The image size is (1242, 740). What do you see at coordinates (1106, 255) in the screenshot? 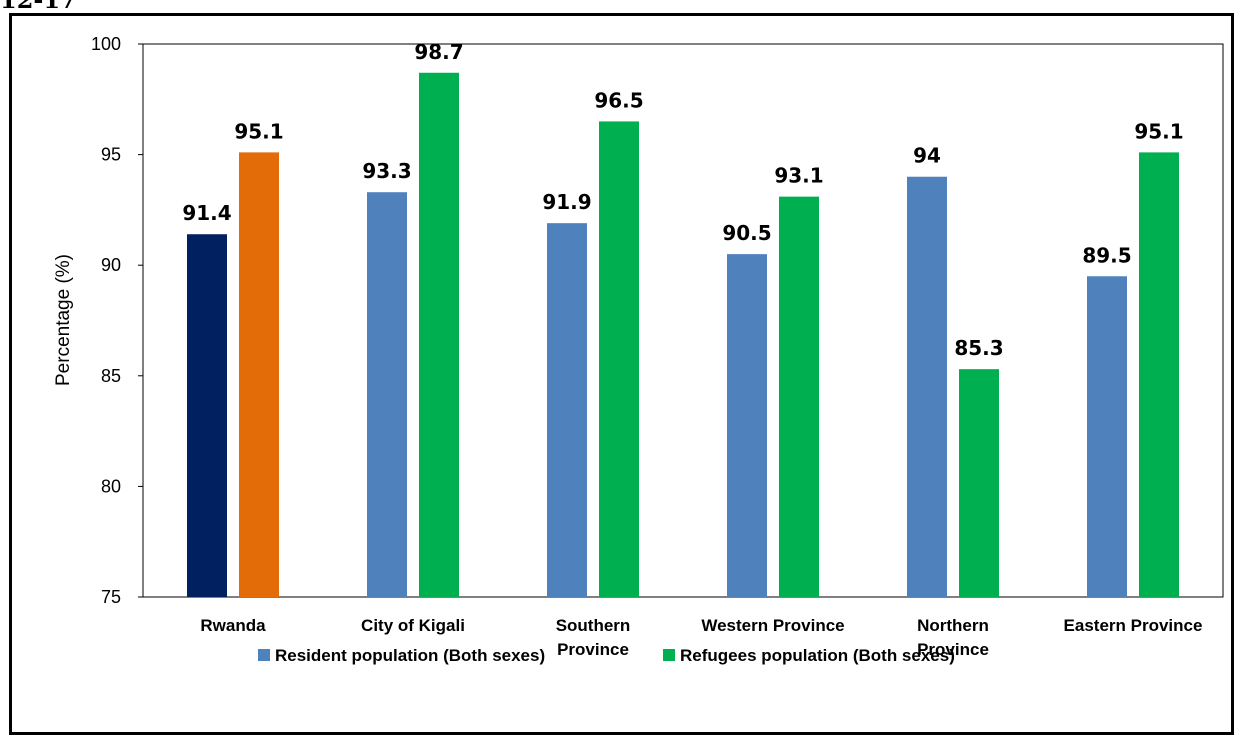
I see `data-label: 89.5` at bounding box center [1106, 255].